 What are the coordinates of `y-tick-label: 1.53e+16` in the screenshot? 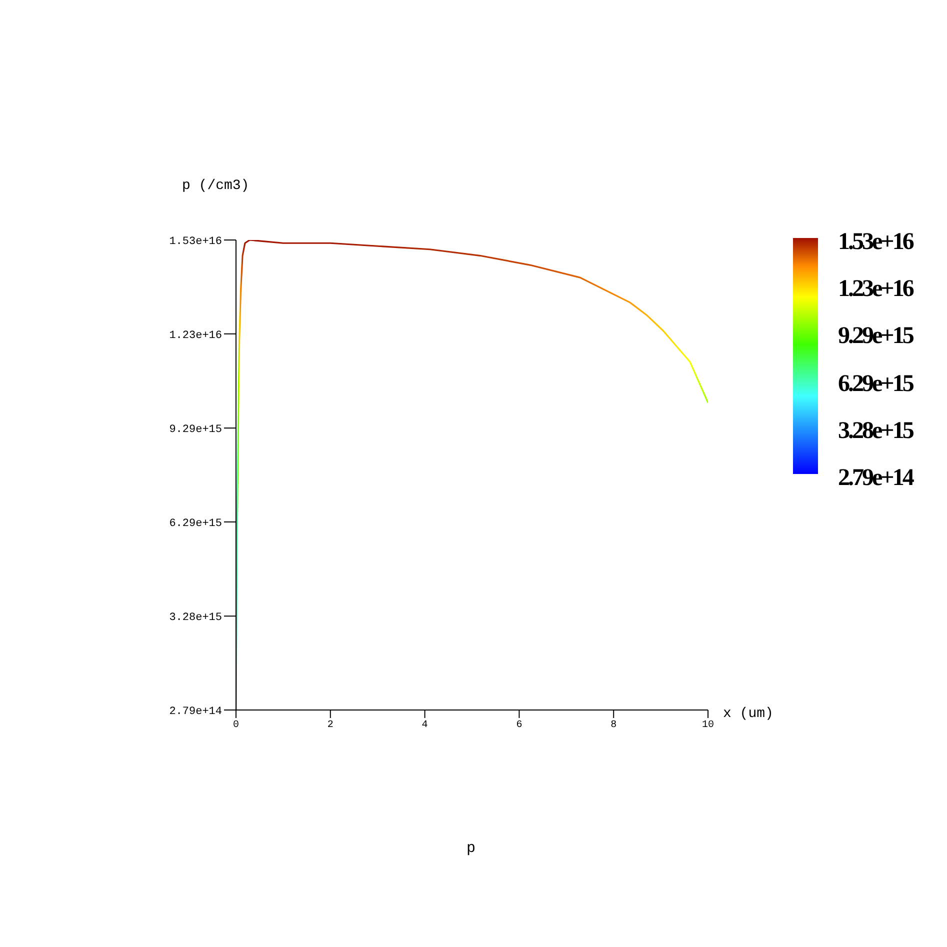 It's located at (195, 242).